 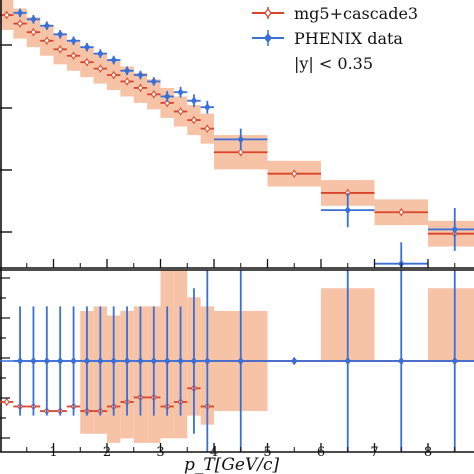 I want to click on legend-mg5-marker, so click(x=268, y=13).